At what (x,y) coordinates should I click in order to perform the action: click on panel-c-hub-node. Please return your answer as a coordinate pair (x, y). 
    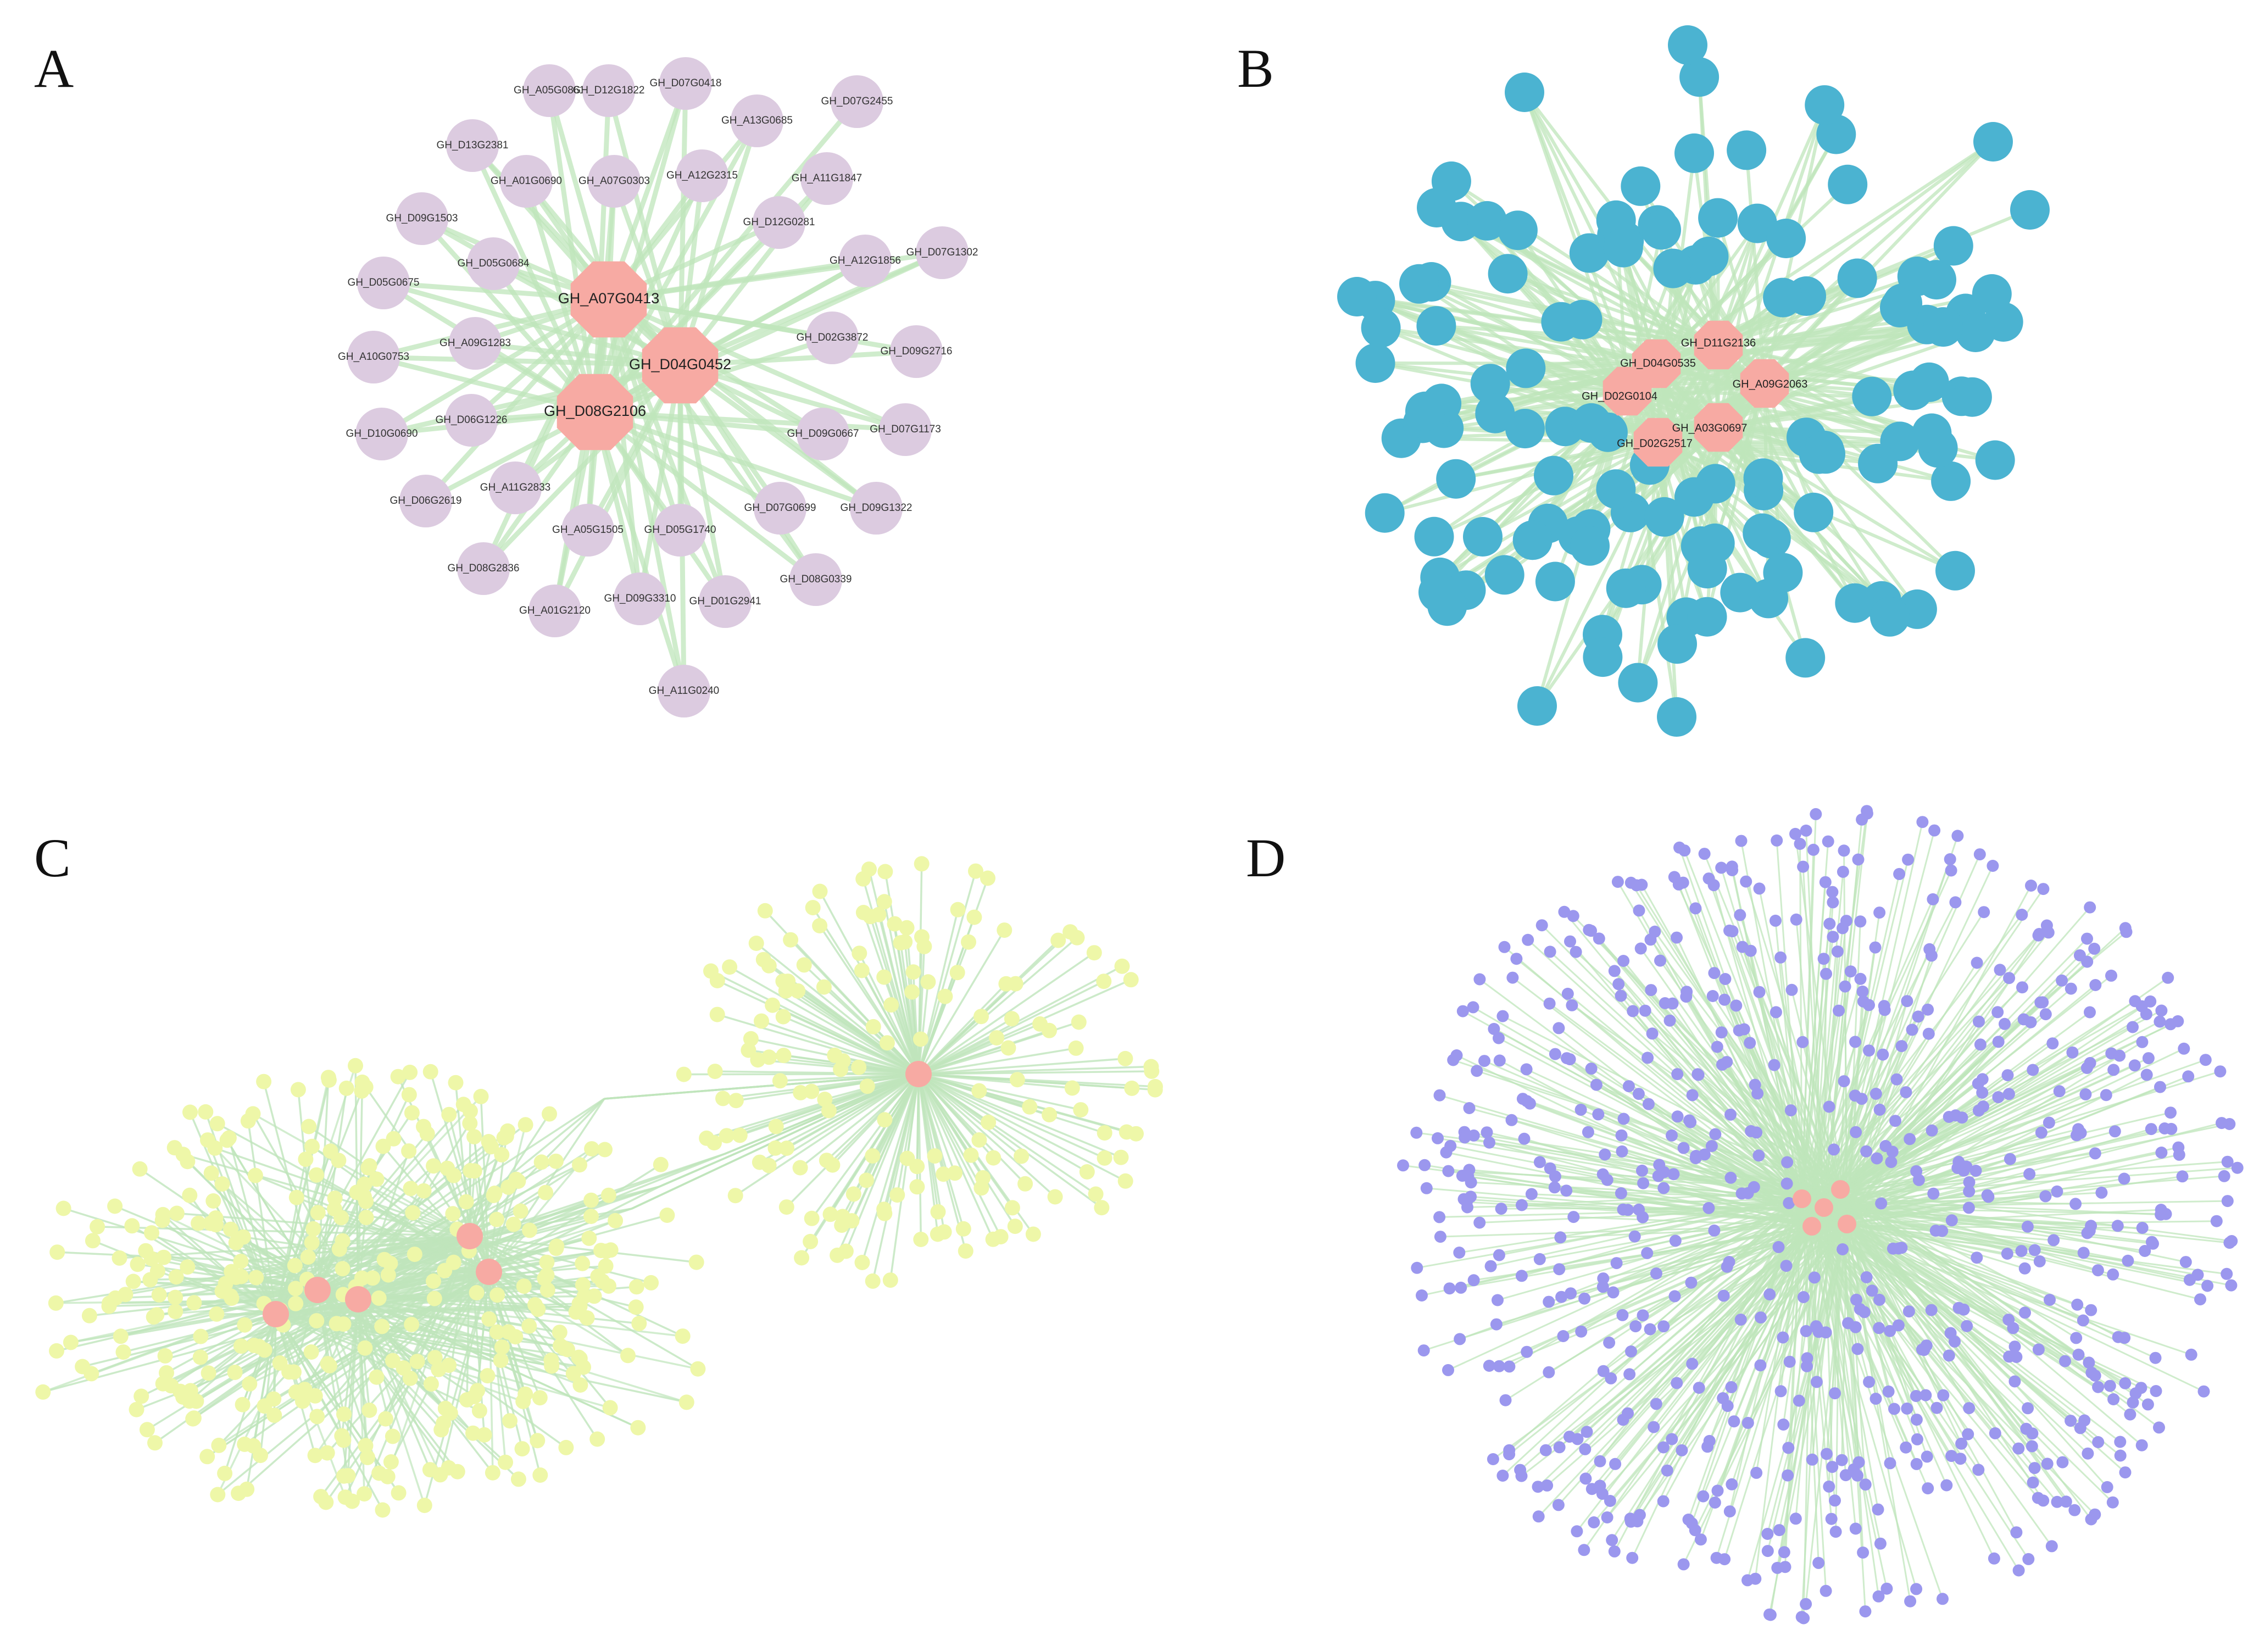
    Looking at the image, I should click on (489, 1272).